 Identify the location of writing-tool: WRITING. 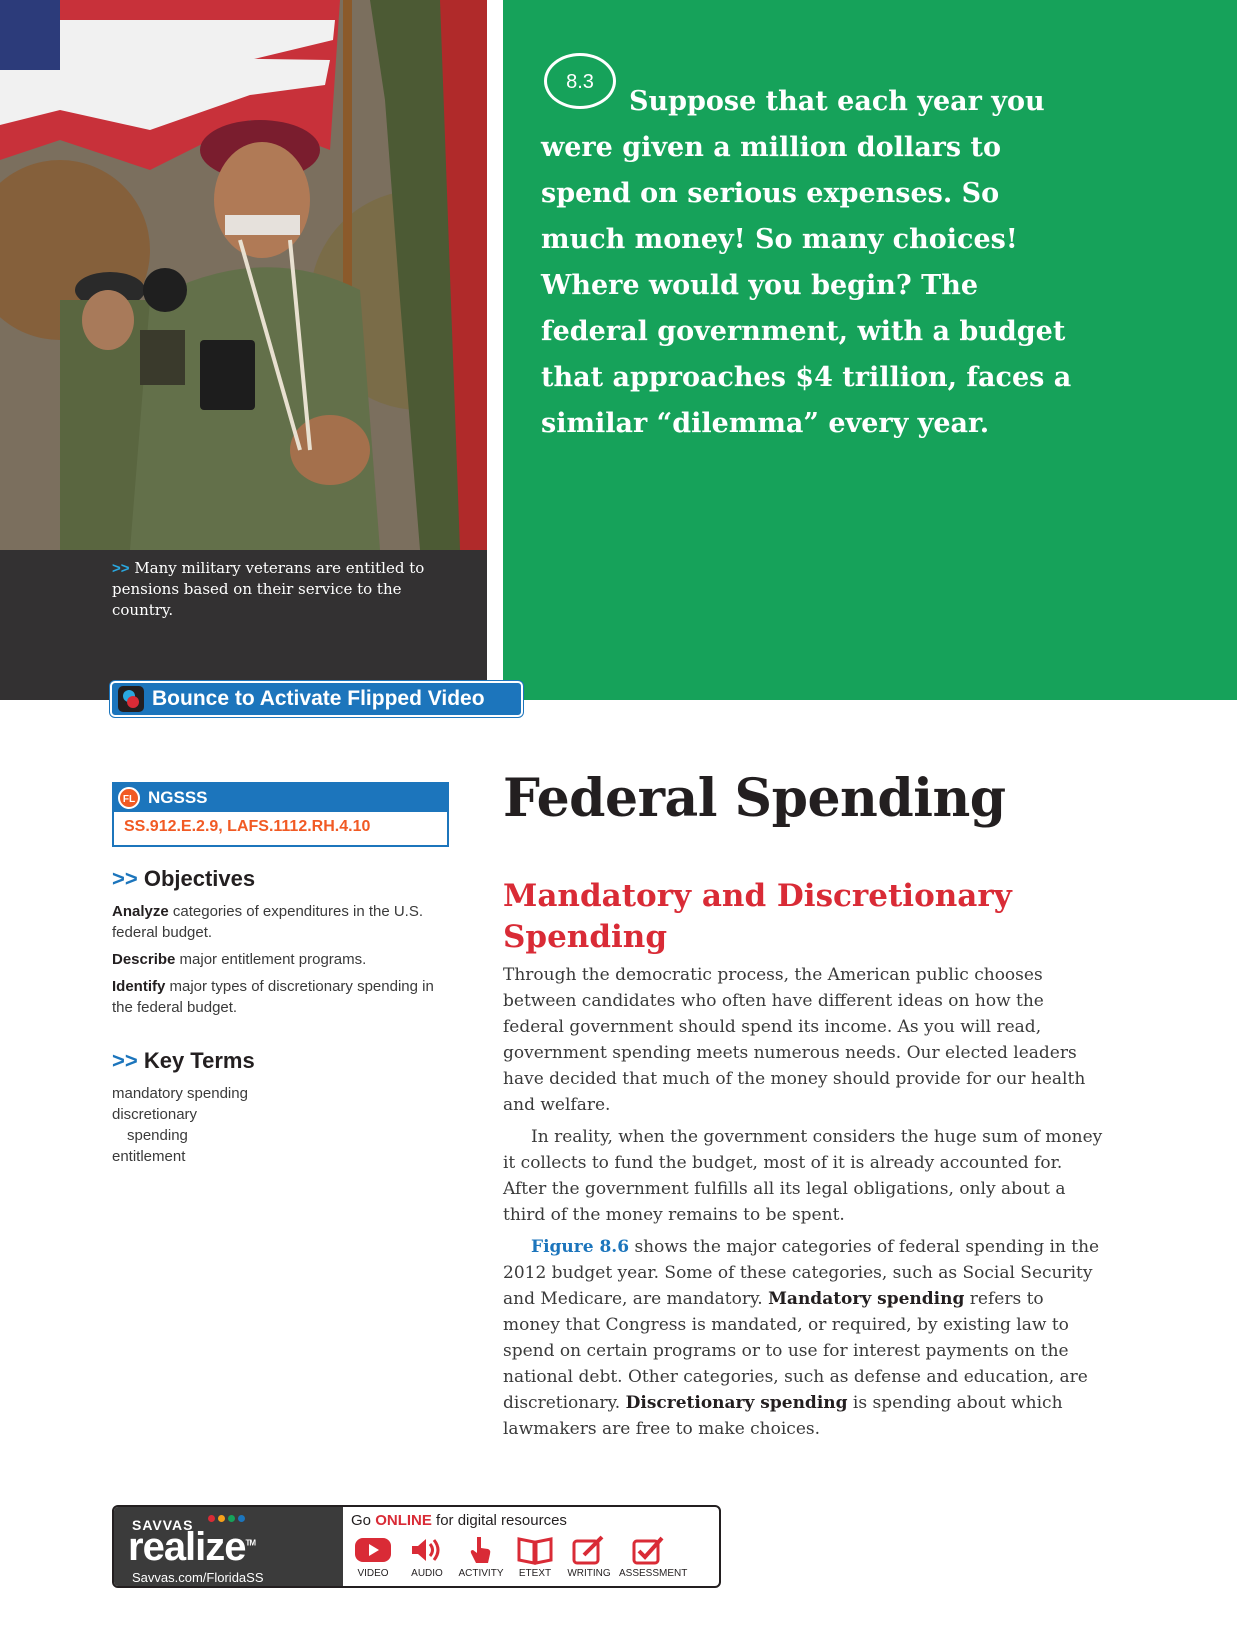
(589, 1557).